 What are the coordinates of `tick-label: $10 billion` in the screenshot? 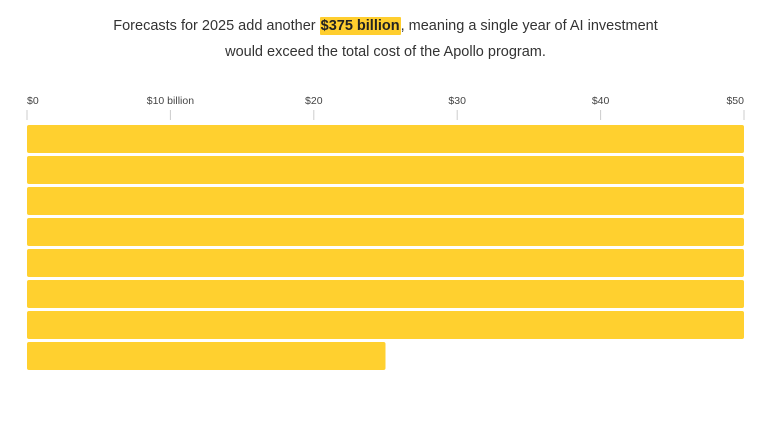 It's located at (170, 101).